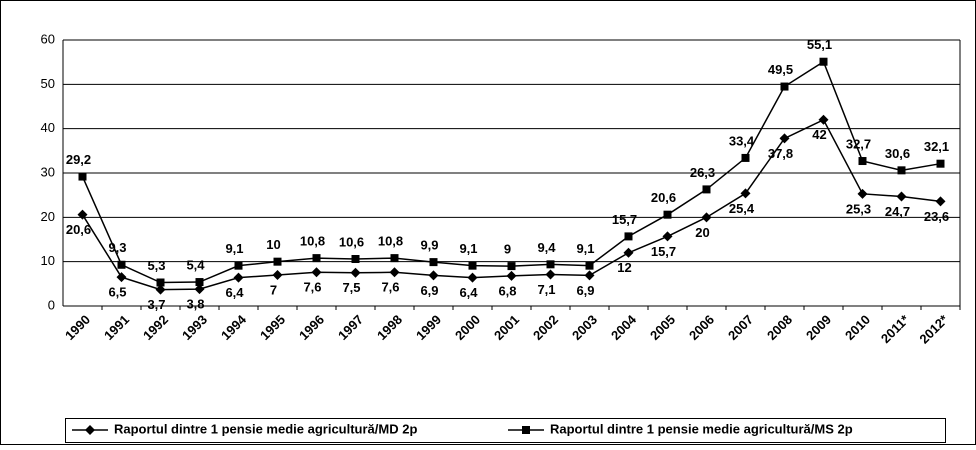  Describe the element at coordinates (624, 267) in the screenshot. I see `data-label: 12` at that location.